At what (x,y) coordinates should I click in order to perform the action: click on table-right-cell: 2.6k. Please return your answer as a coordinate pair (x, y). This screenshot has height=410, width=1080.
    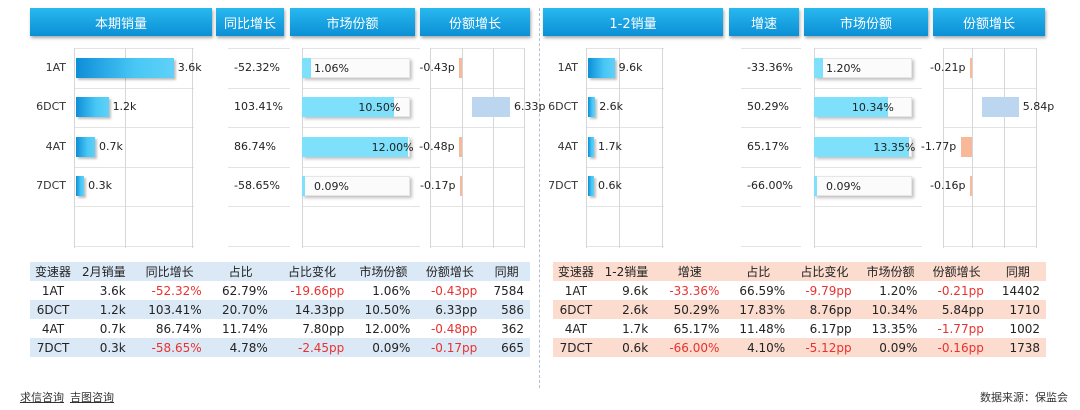
    Looking at the image, I should click on (626, 309).